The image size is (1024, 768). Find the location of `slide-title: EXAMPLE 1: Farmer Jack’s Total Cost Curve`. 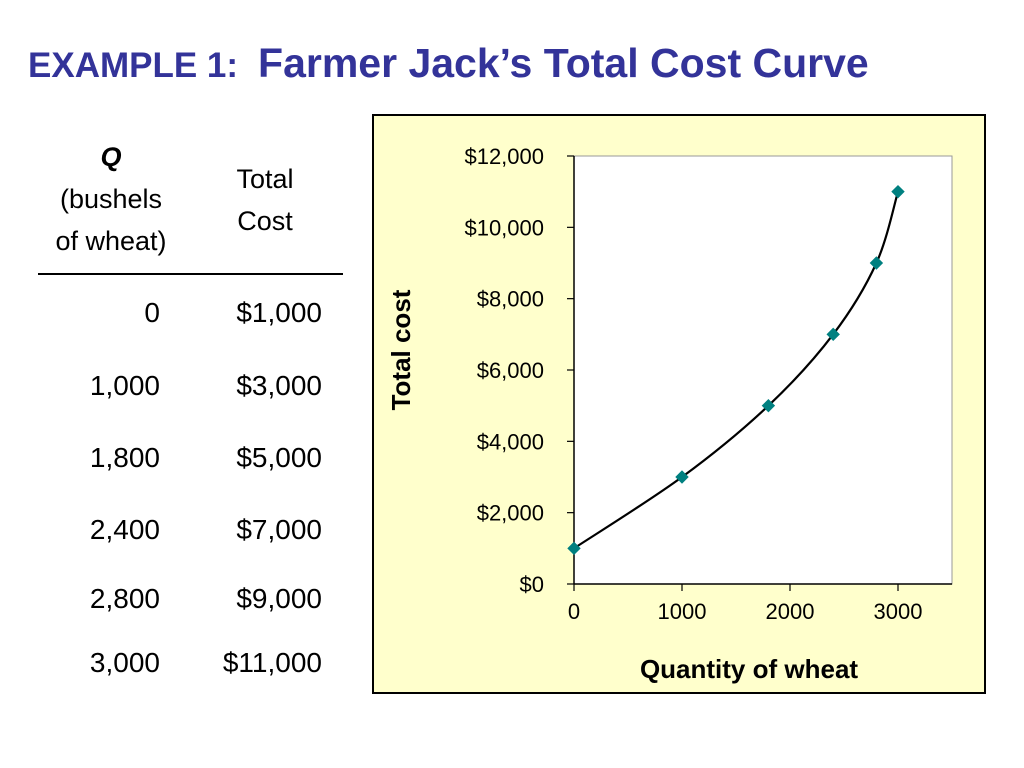

slide-title: EXAMPLE 1: Farmer Jack’s Total Cost Curve is located at coordinates (448, 63).